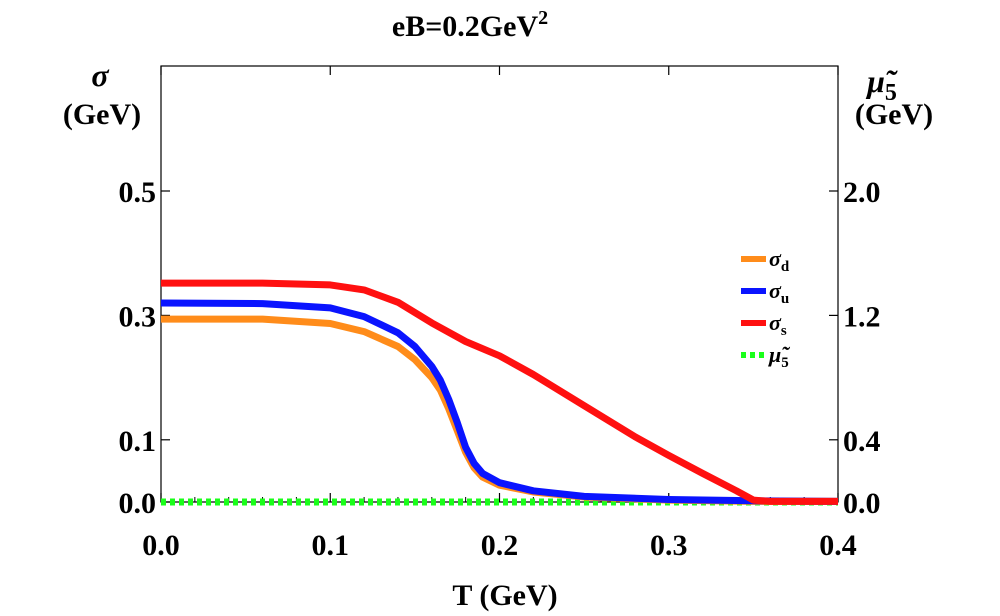  What do you see at coordinates (779, 356) in the screenshot?
I see `legend-label: μ̃5` at bounding box center [779, 356].